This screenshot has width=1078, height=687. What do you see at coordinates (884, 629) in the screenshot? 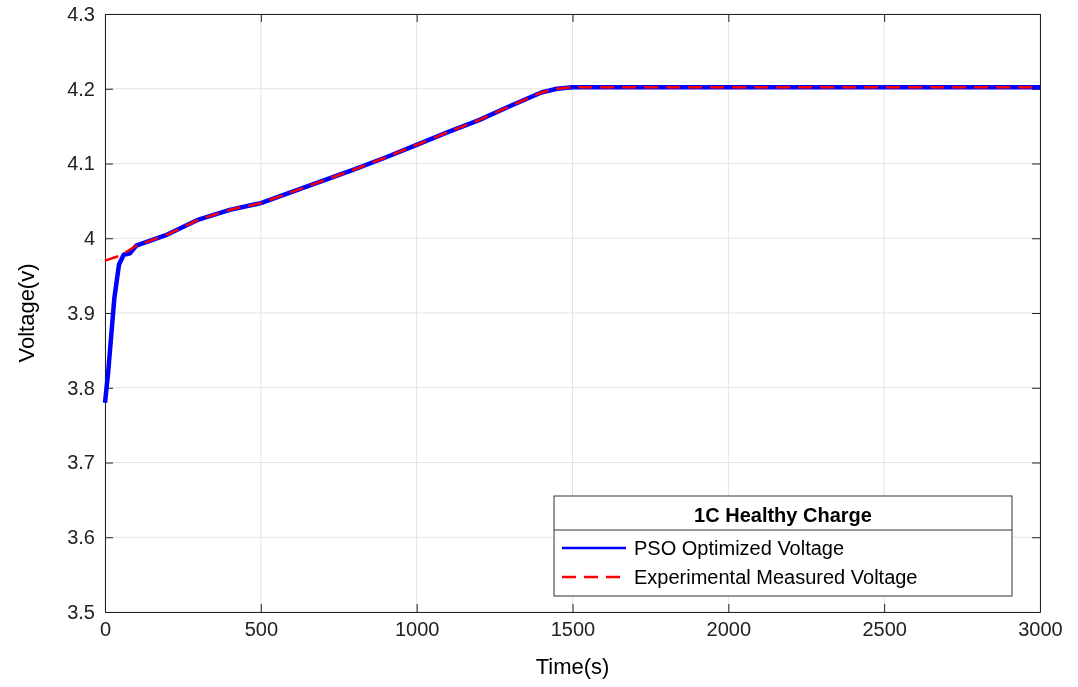
I see `x-tick-label: 2500` at bounding box center [884, 629].